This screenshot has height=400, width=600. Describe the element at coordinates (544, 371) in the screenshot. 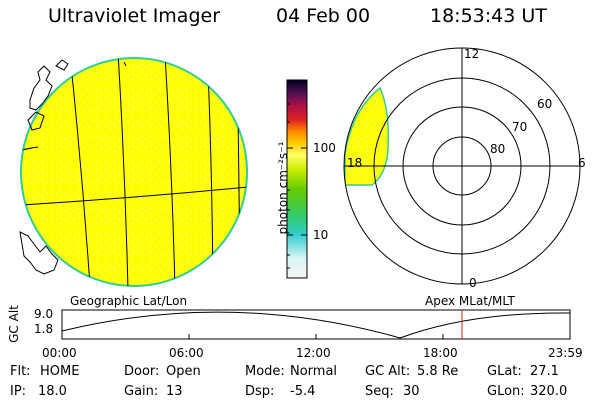

I see `glat-value: 27.1` at that location.